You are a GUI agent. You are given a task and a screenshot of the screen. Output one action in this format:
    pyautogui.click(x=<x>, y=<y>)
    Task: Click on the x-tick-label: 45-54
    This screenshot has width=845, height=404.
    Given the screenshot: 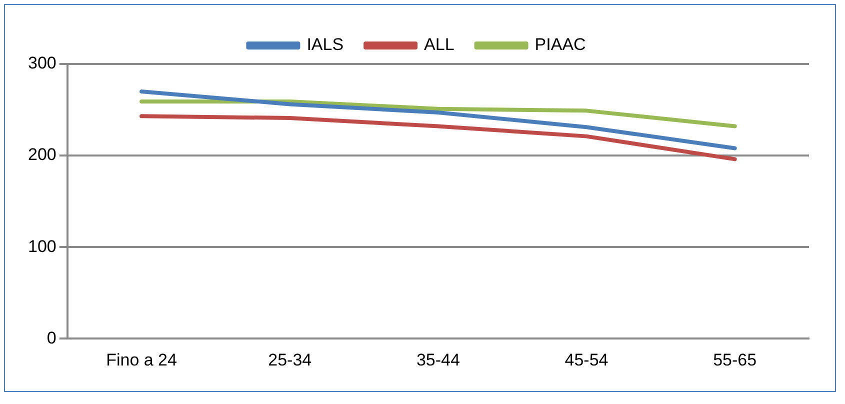 What is the action you would take?
    pyautogui.click(x=586, y=360)
    